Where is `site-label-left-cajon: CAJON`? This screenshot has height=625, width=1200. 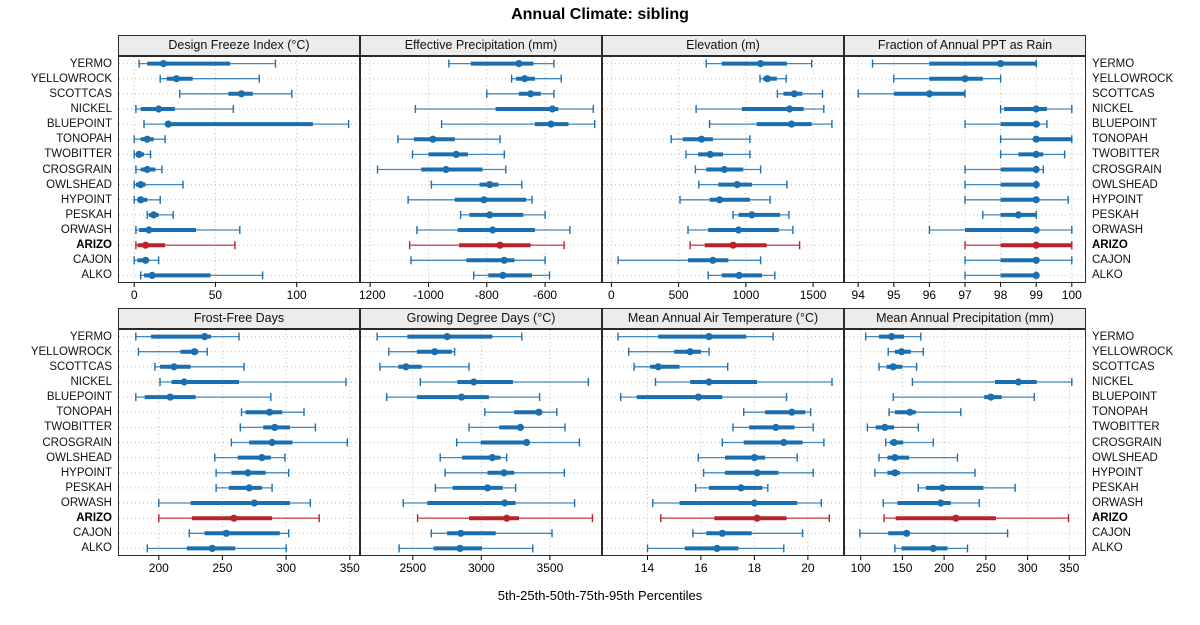 site-label-left-cajon: CAJON is located at coordinates (92, 260).